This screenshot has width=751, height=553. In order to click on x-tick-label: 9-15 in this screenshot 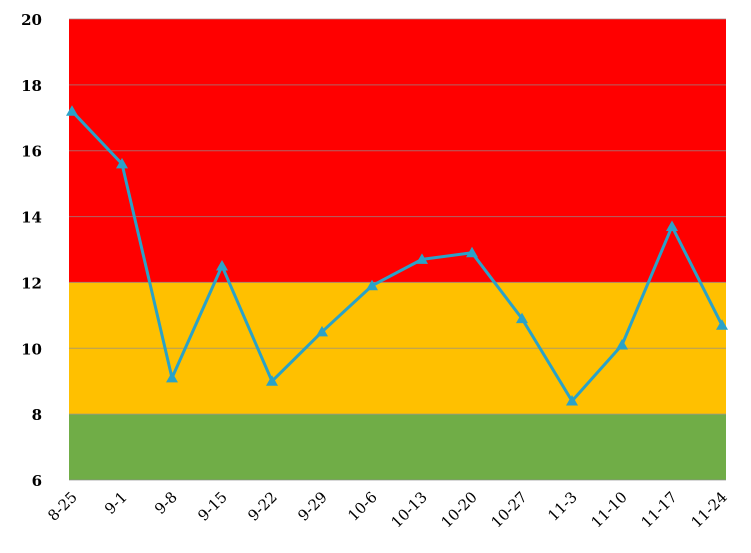, I will do `click(212, 506)`.